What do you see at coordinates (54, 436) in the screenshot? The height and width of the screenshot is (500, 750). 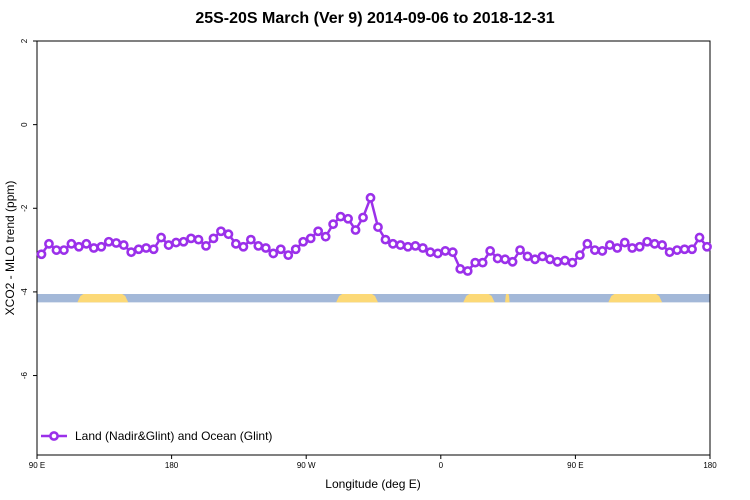 I see `legend-point-marker` at bounding box center [54, 436].